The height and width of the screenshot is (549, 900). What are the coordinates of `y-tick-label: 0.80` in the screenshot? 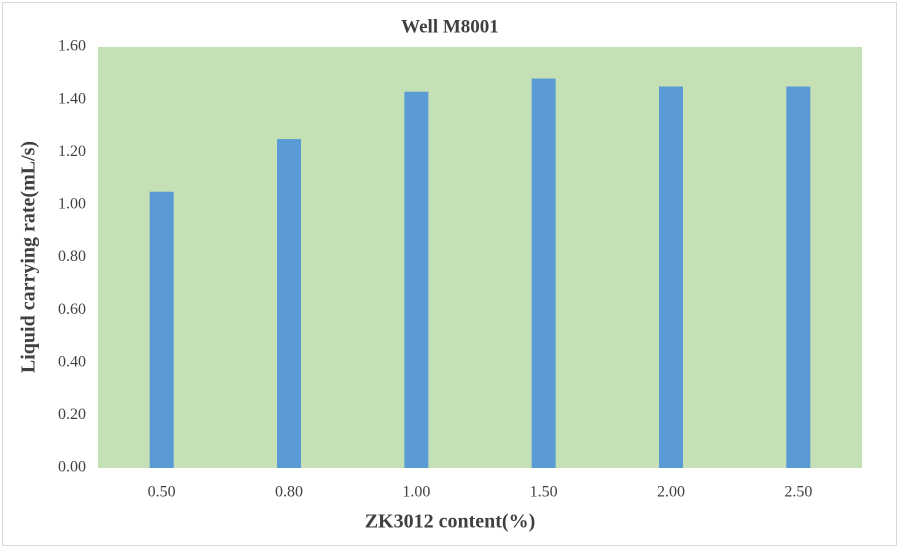 It's located at (72, 256).